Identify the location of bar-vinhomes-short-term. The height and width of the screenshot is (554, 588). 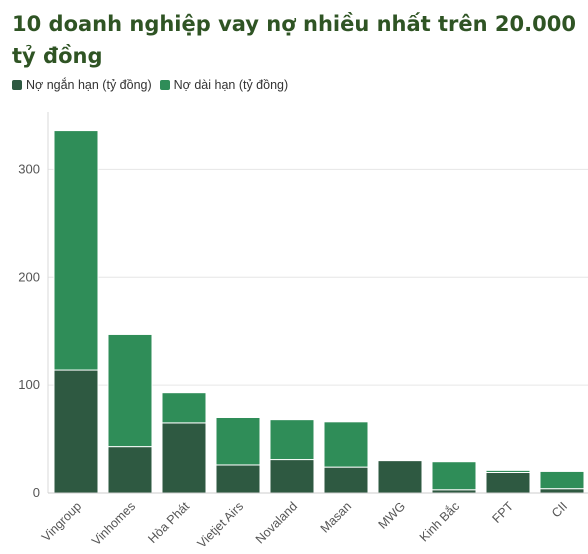
(130, 470).